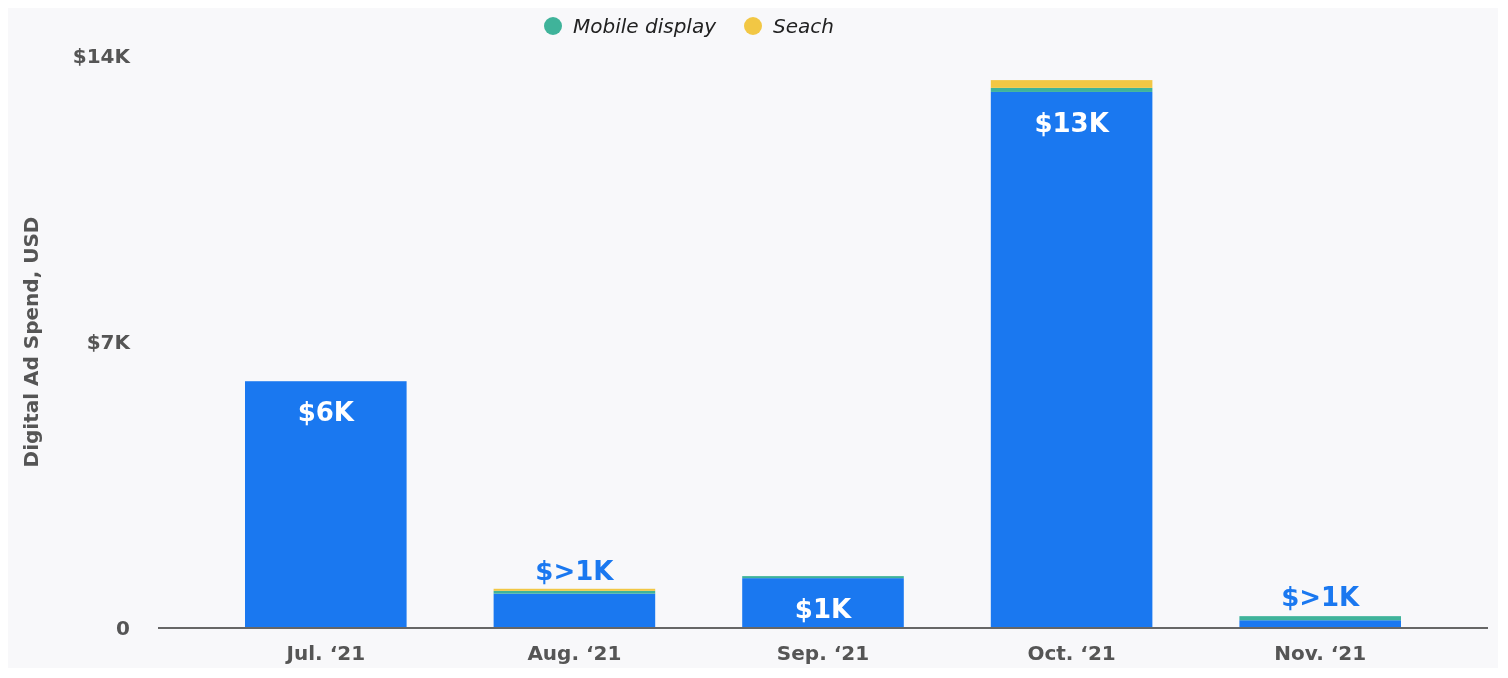  What do you see at coordinates (1071, 653) in the screenshot?
I see `x-tick-label: Oct. ‘21` at bounding box center [1071, 653].